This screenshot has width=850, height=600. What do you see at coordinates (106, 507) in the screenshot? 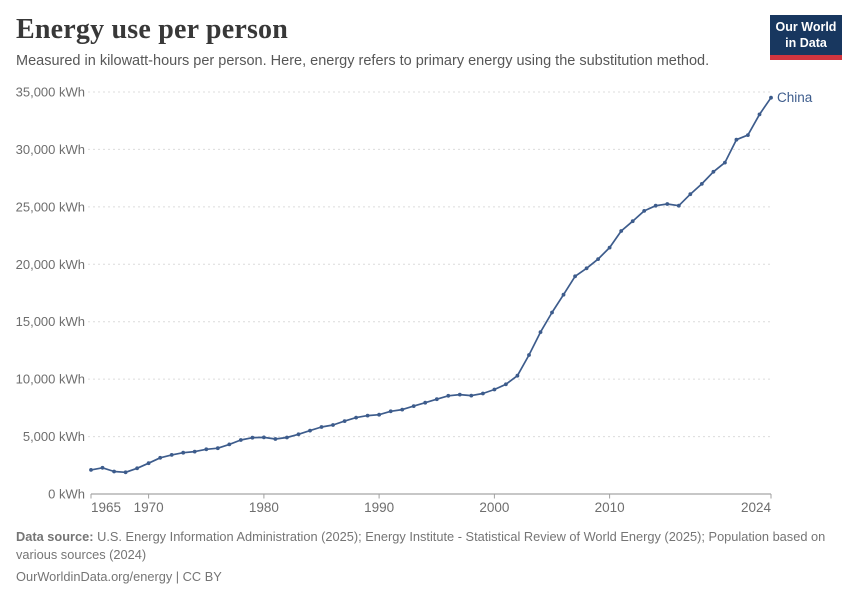
I see `x-axis-tick-label: 1965` at bounding box center [106, 507].